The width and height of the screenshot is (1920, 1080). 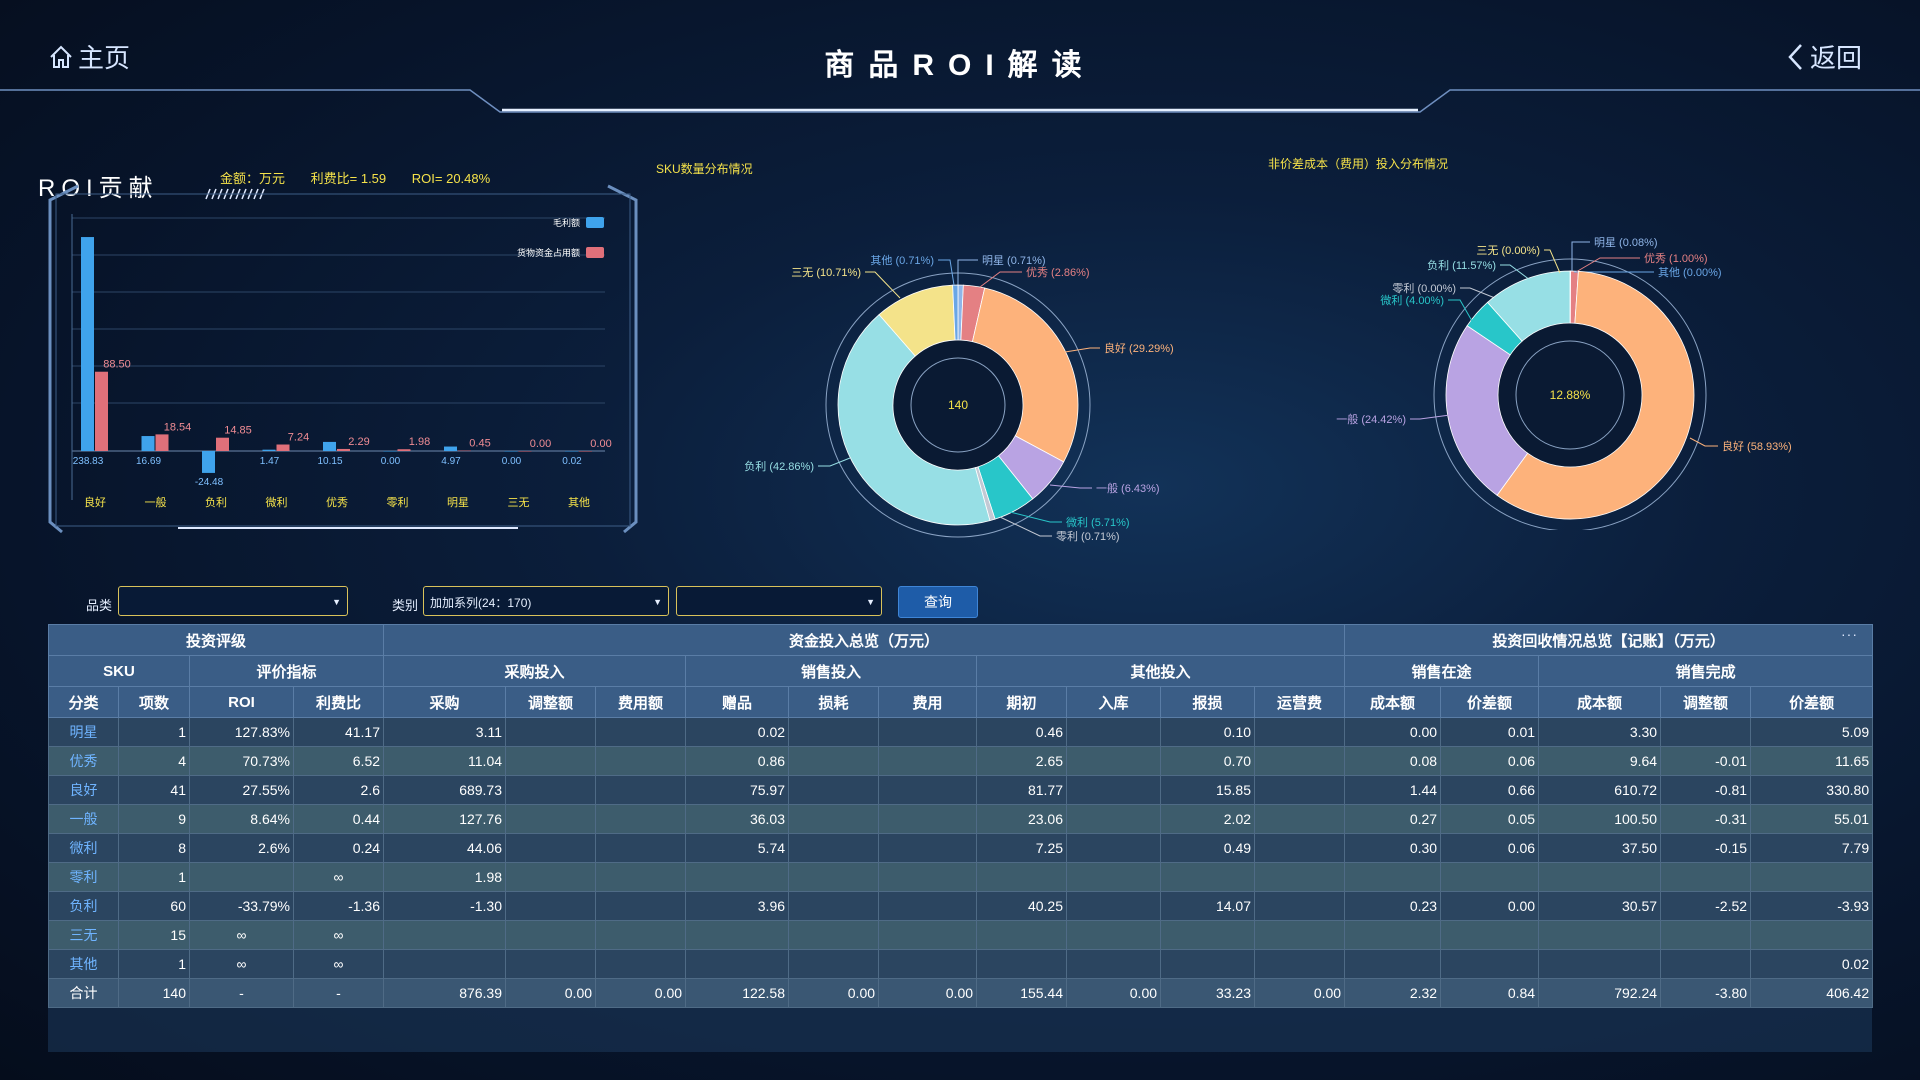 What do you see at coordinates (99, 605) in the screenshot?
I see `category-label: 品类` at bounding box center [99, 605].